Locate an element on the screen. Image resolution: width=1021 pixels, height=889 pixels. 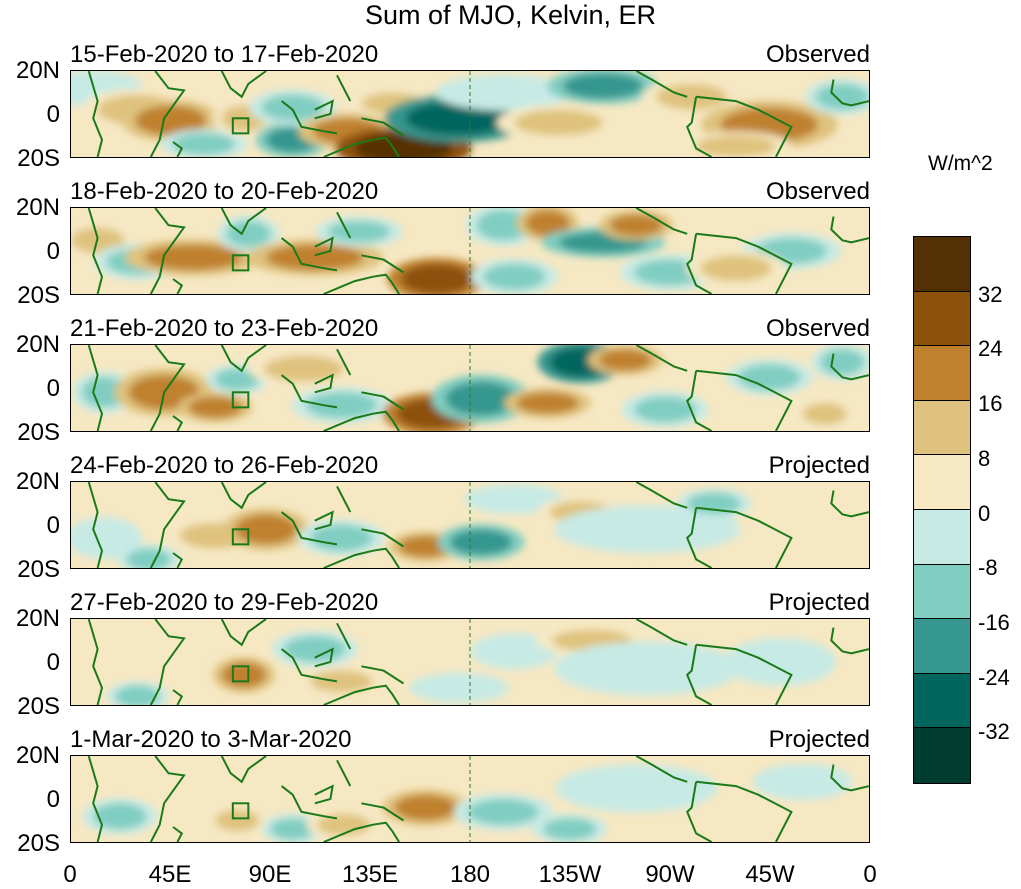
panel-date-range: 1-Mar-2020 to 3-Mar-2020 is located at coordinates (211, 739).